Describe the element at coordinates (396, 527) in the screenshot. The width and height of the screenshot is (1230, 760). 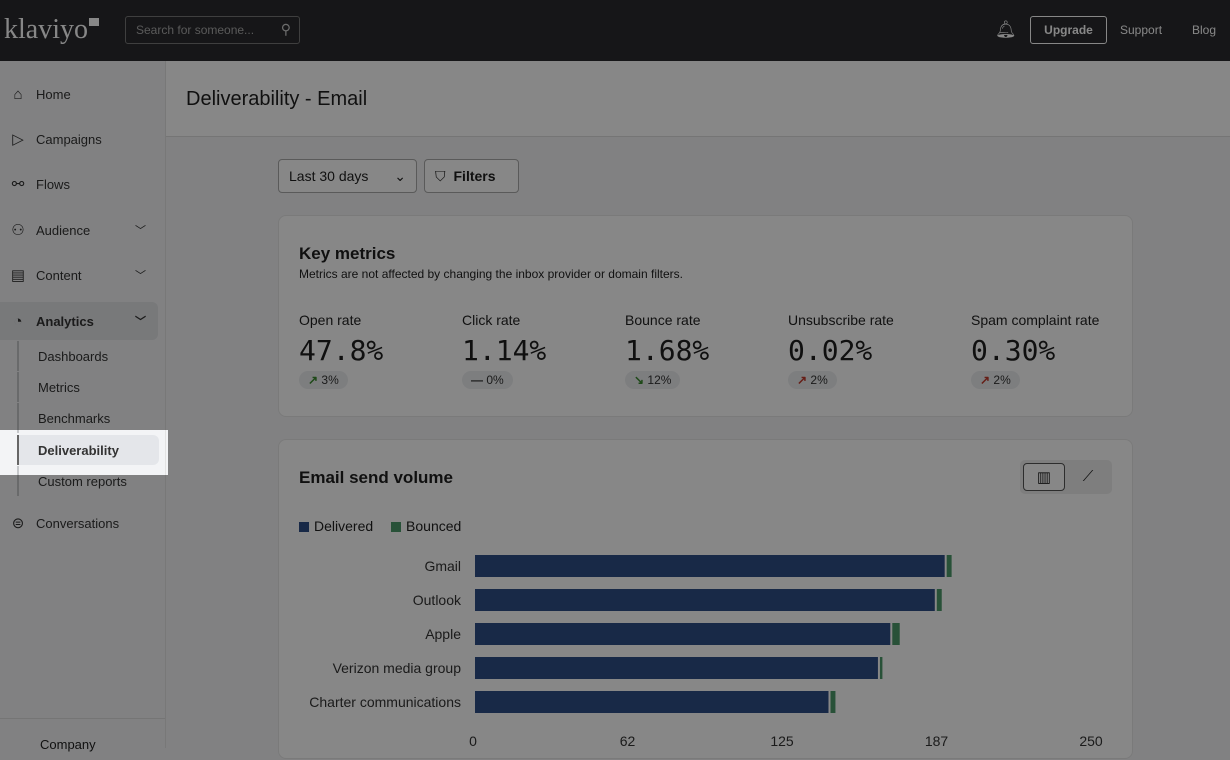
I see `legend-swatch-bounced` at that location.